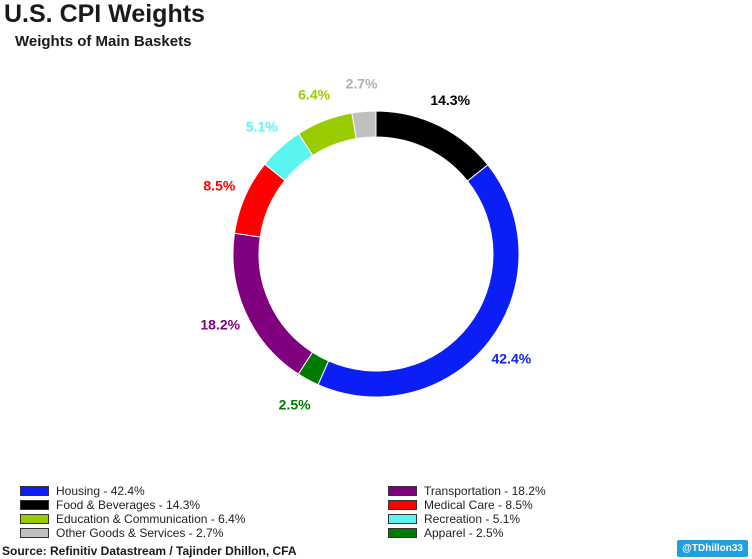 The height and width of the screenshot is (559, 752). Describe the element at coordinates (220, 325) in the screenshot. I see `data-label-transportation: 18.2%` at that location.